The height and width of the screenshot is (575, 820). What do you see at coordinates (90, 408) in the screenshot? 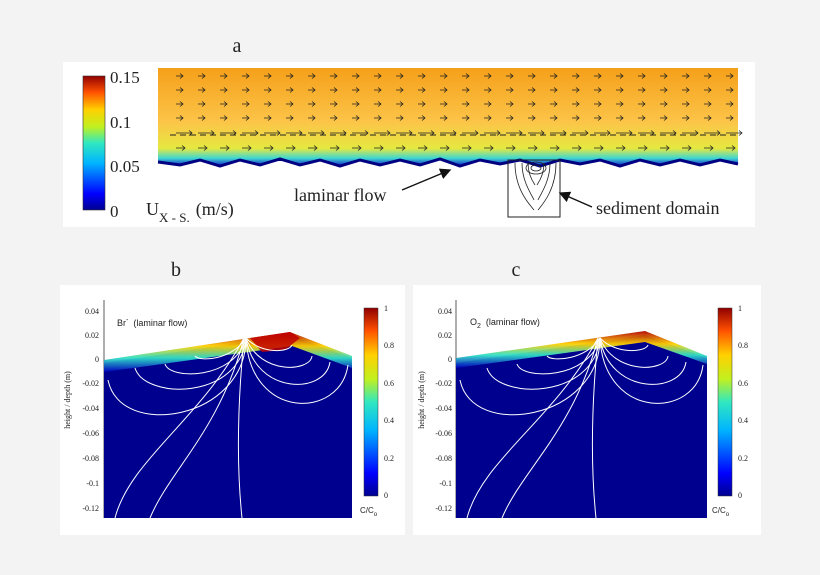
I see `panel-b-y-tick: -0.04` at bounding box center [90, 408].